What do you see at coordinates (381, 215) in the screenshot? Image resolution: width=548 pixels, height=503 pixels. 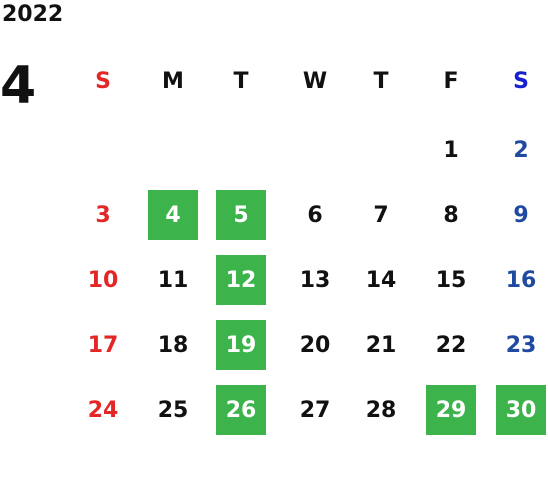 I see `calendar-day: 7` at bounding box center [381, 215].